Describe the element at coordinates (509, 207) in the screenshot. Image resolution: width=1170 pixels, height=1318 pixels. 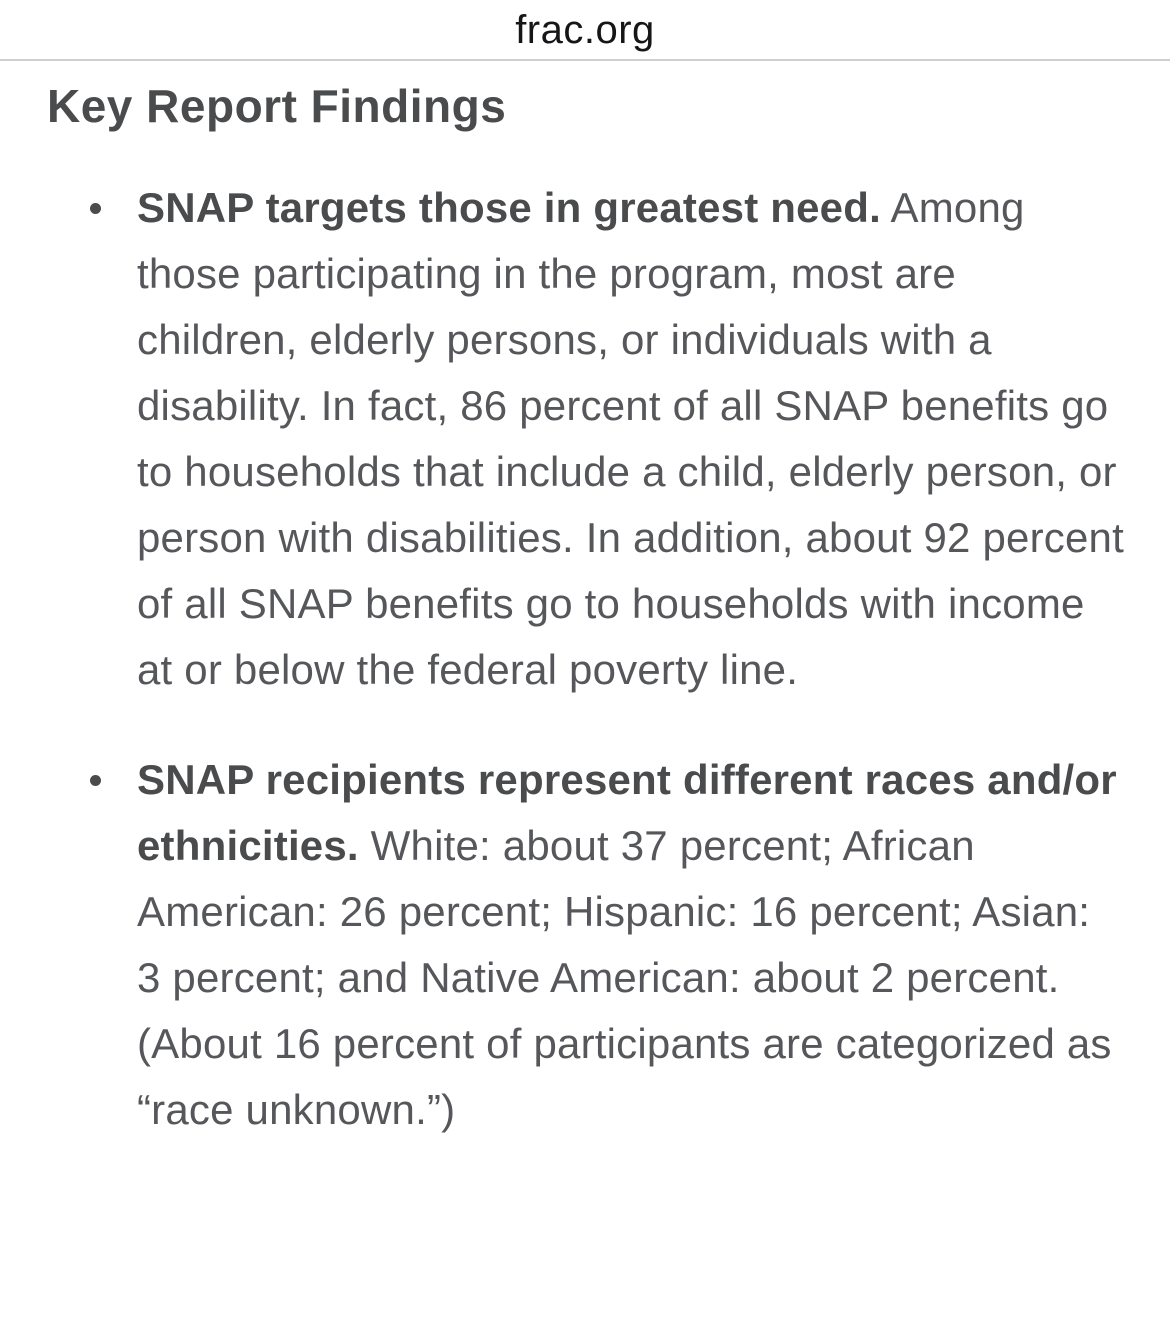
I see `finding-lead-text: SNAP targets those in greatest need.` at that location.